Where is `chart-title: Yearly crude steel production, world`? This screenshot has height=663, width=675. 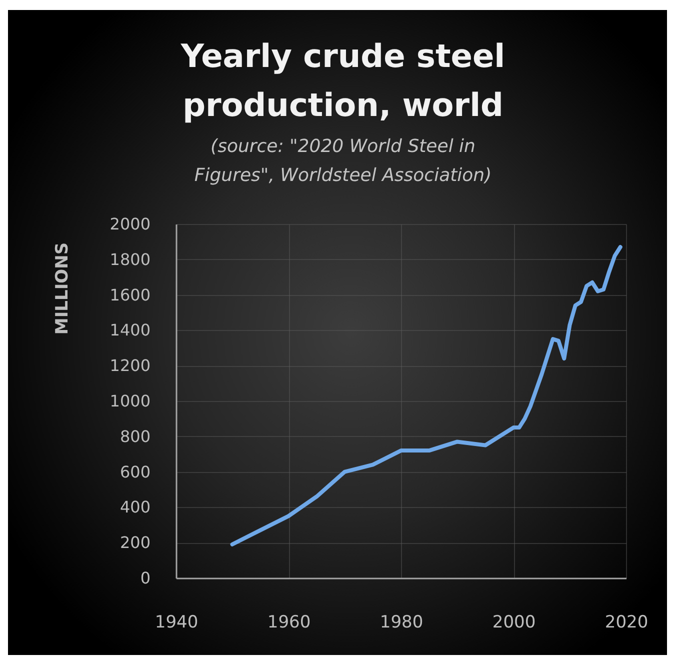
chart-title: Yearly crude steel production, world is located at coordinates (343, 80).